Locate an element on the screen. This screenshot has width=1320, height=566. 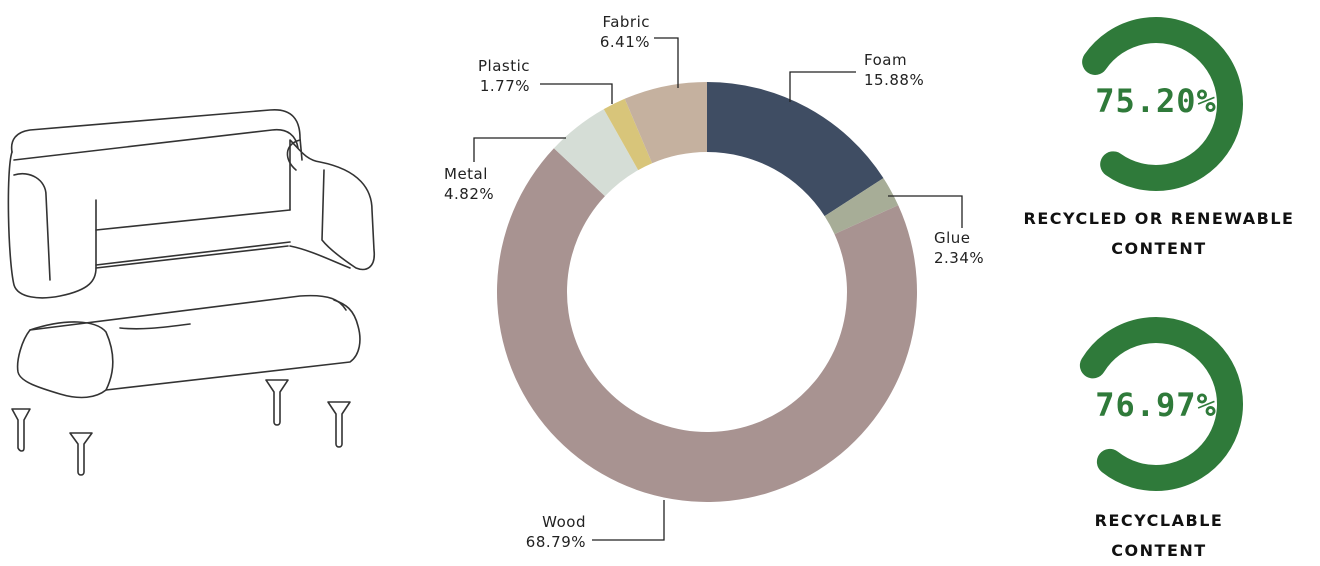
gauge-label-line1: RECYCLABLE is located at coordinates (1159, 521).